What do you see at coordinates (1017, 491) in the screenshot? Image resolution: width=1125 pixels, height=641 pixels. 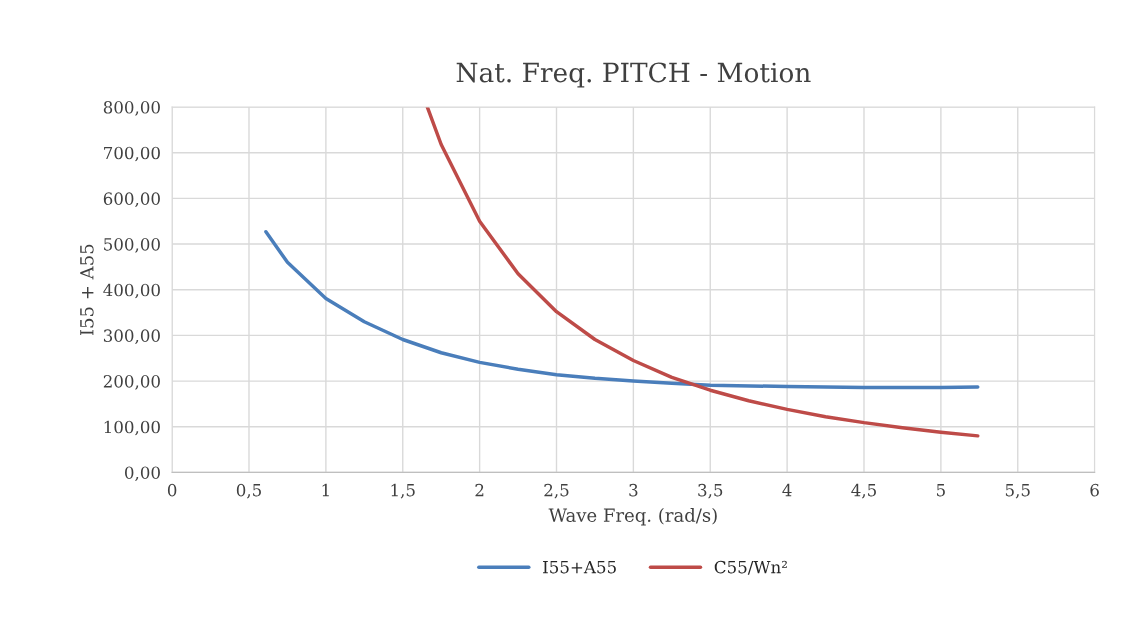 I see `x-tick-label: 5,5` at bounding box center [1017, 491].